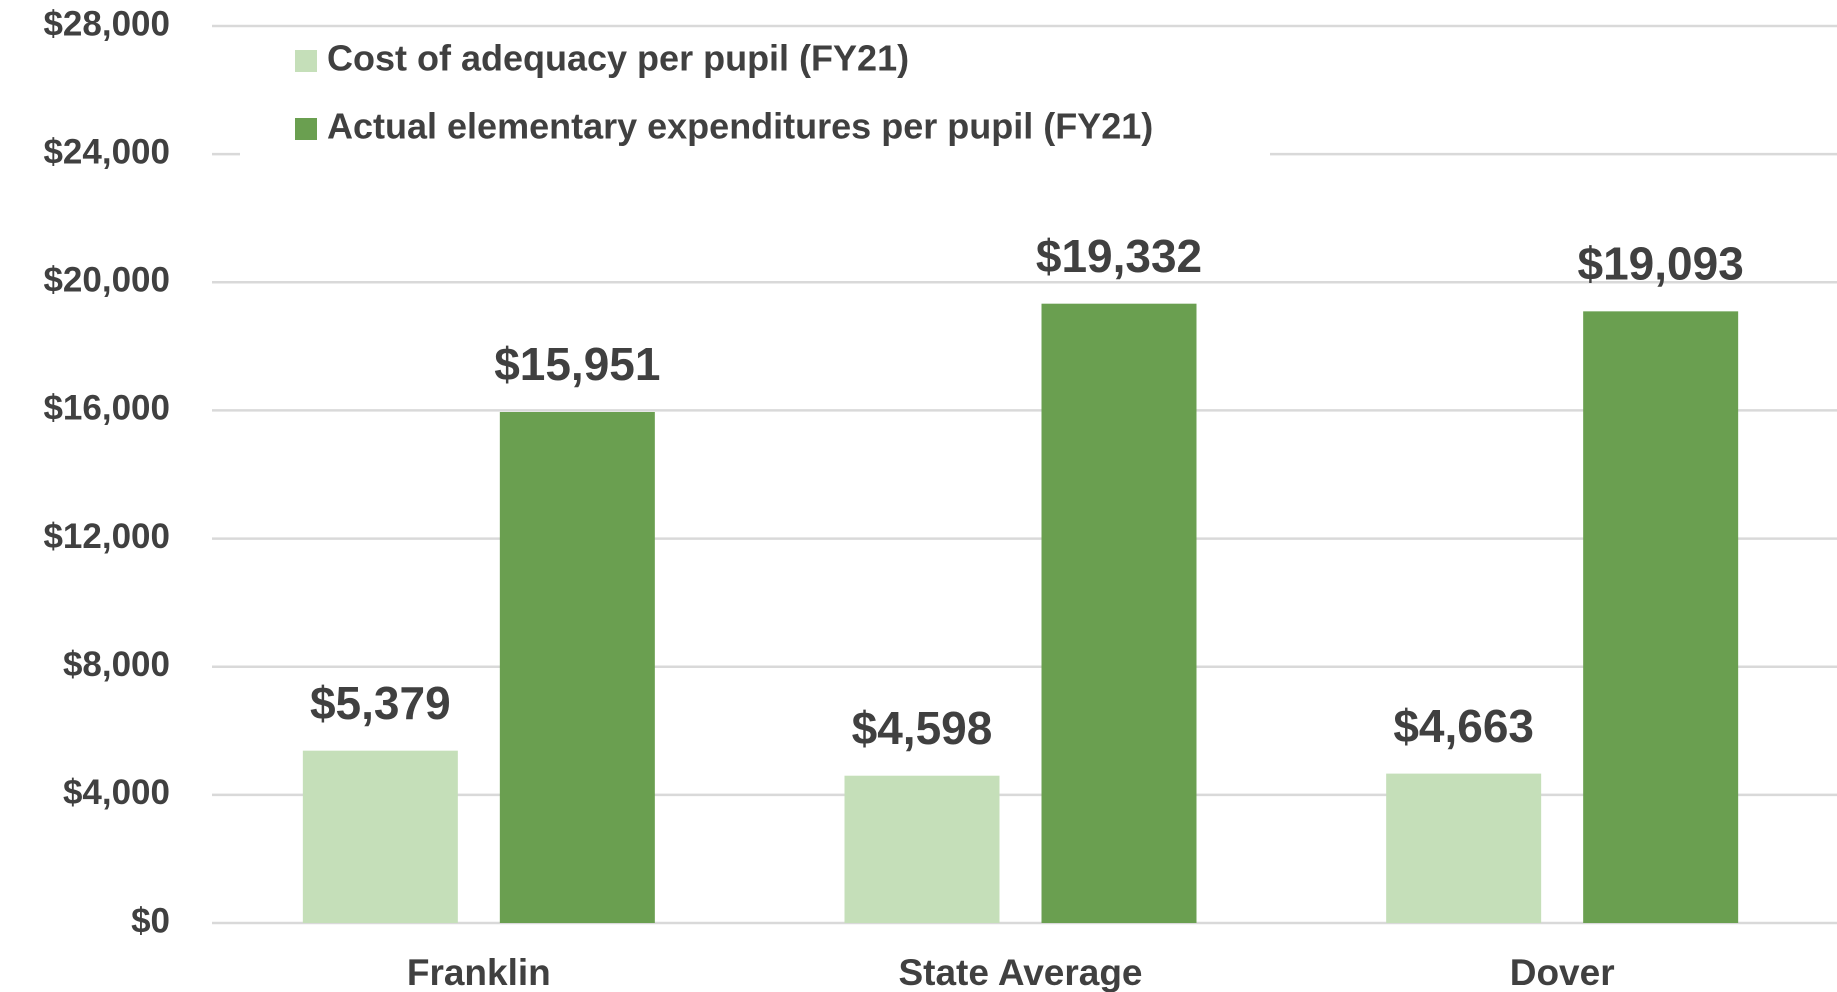  I want to click on legend-label: Cost of adequacy per pupil (FY21), so click(618, 58).